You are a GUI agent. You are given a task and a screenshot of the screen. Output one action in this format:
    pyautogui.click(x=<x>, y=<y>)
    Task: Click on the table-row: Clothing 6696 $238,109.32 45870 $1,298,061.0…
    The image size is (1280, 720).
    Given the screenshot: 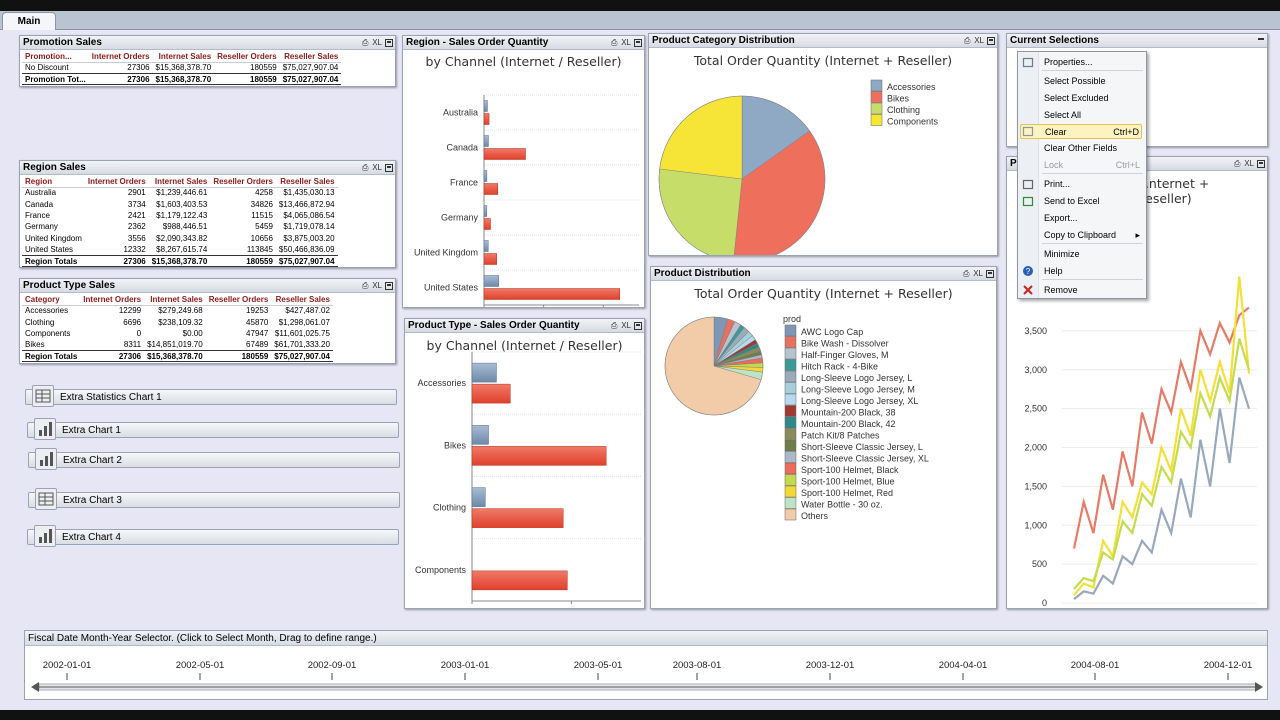 What is the action you would take?
    pyautogui.click(x=177, y=321)
    